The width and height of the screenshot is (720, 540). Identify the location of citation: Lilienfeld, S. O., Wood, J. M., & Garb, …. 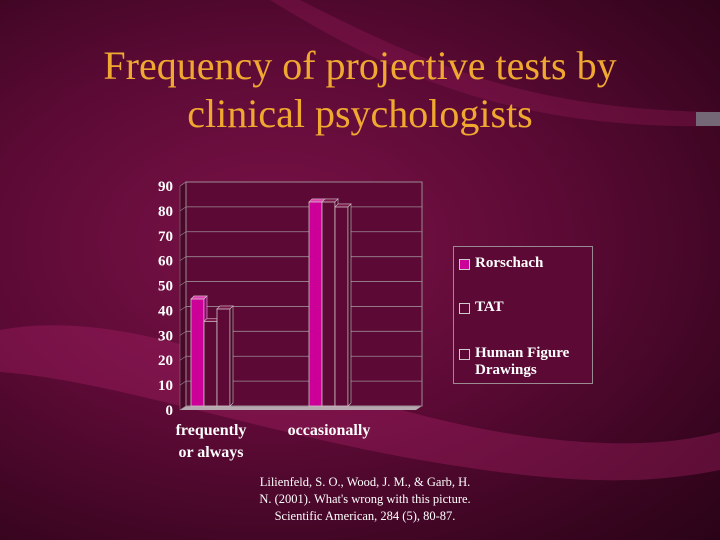
(365, 499).